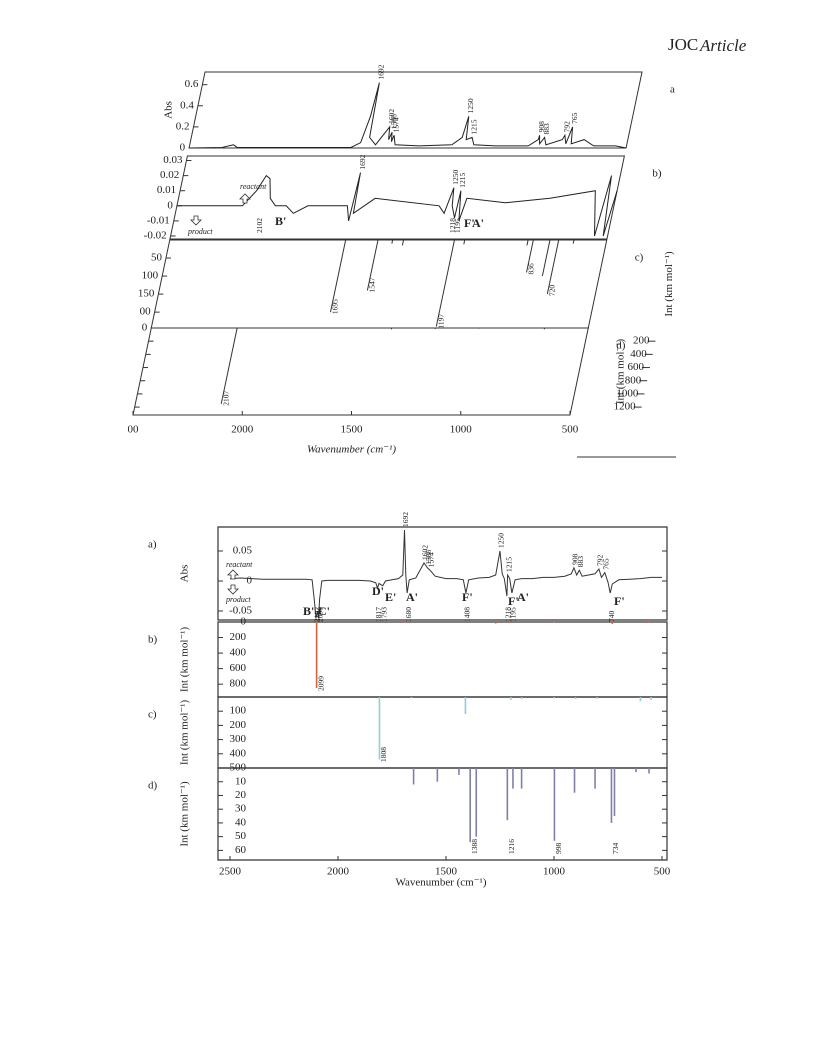 The image size is (816, 1056). Describe the element at coordinates (320, 683) in the screenshot. I see `peak-label: 2099` at that location.